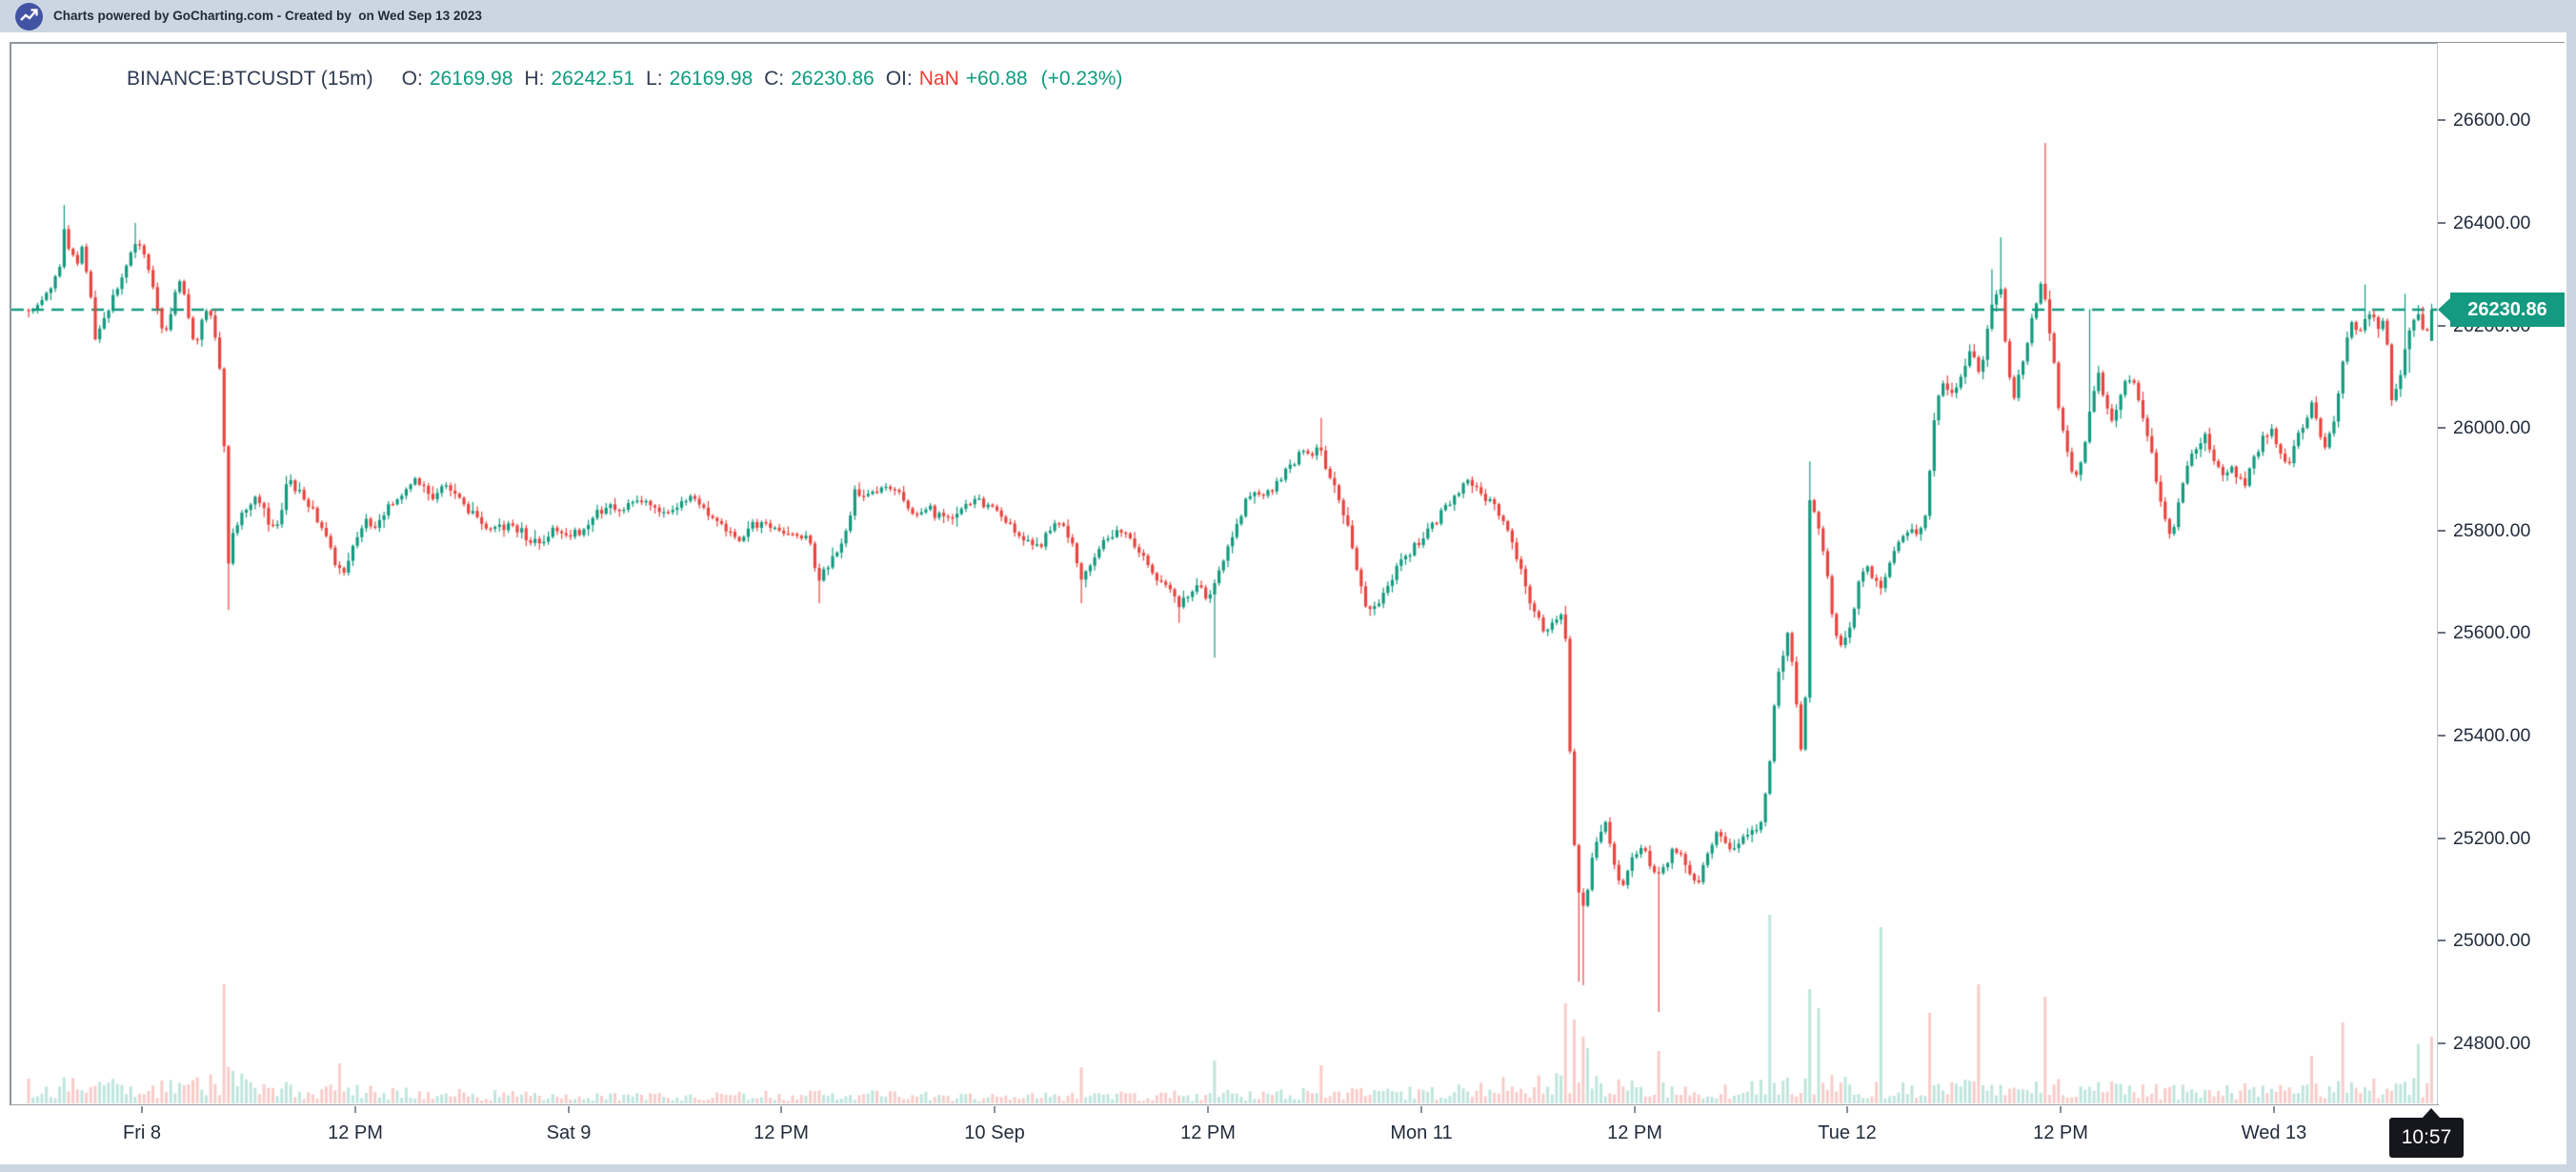 This screenshot has width=2576, height=1172. I want to click on change-value: +60.88, so click(996, 79).